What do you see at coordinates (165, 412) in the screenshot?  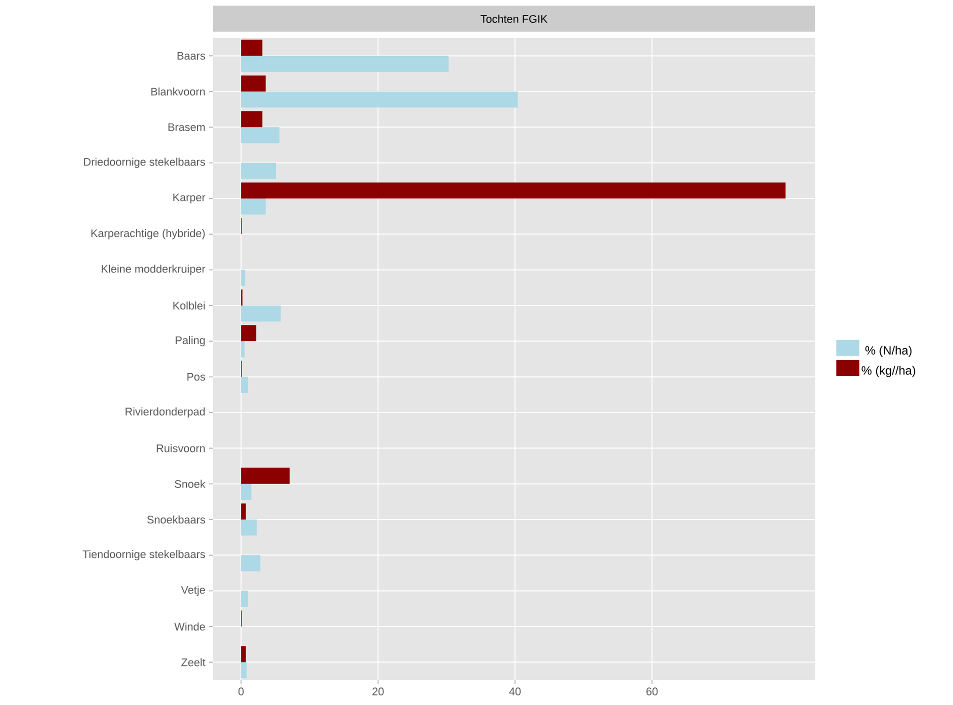 I see `y-tick-label: Rivierdonderpad` at bounding box center [165, 412].